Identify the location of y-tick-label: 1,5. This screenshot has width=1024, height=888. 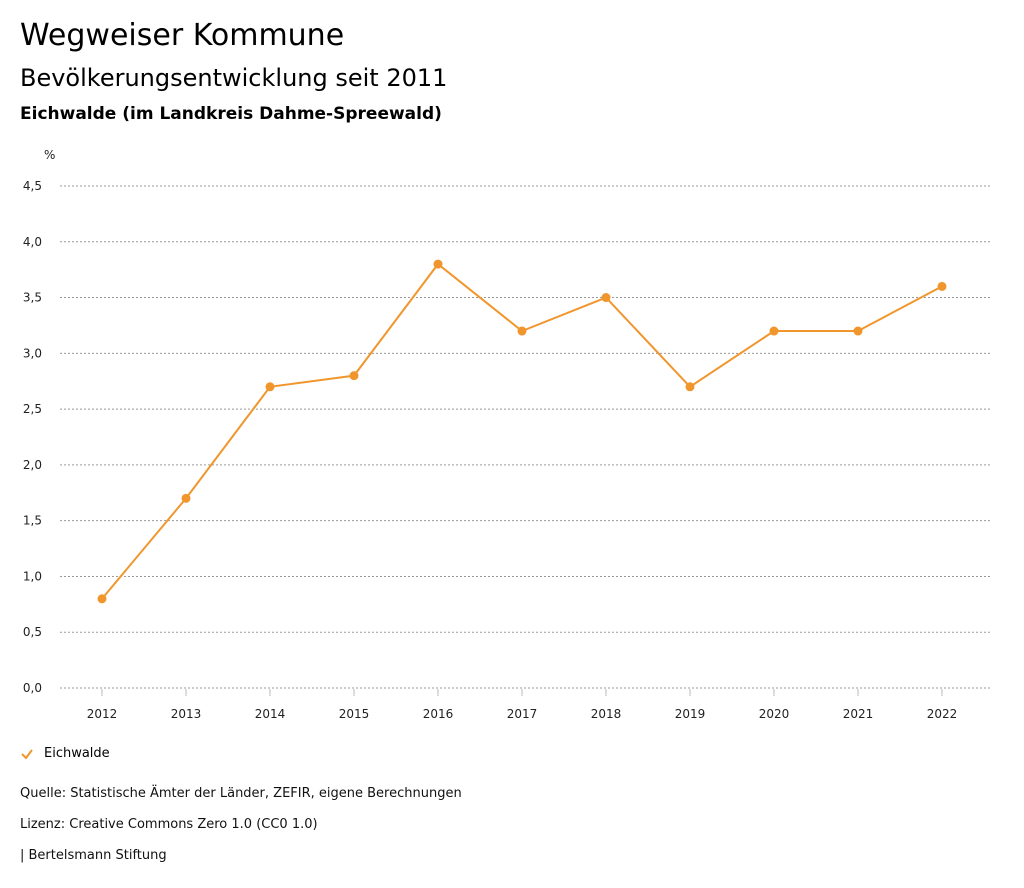
(32, 521).